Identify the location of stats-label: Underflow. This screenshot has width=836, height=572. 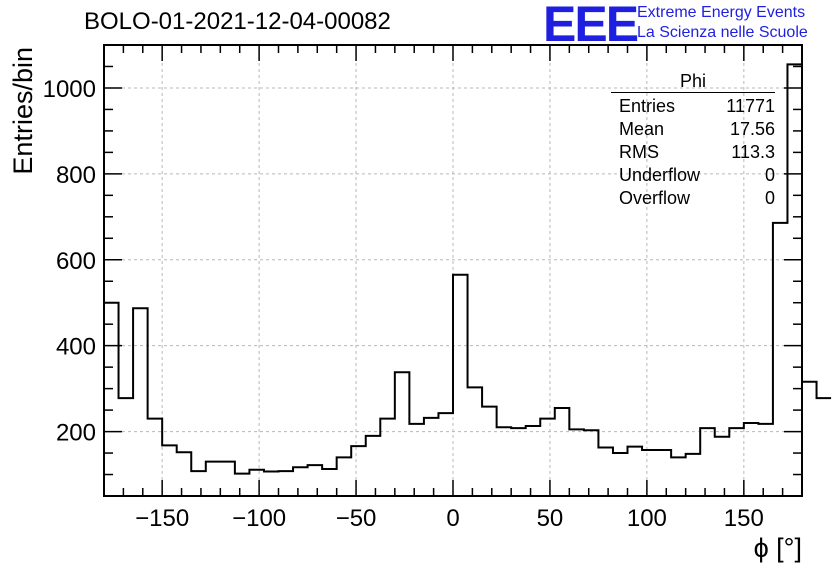
(660, 175).